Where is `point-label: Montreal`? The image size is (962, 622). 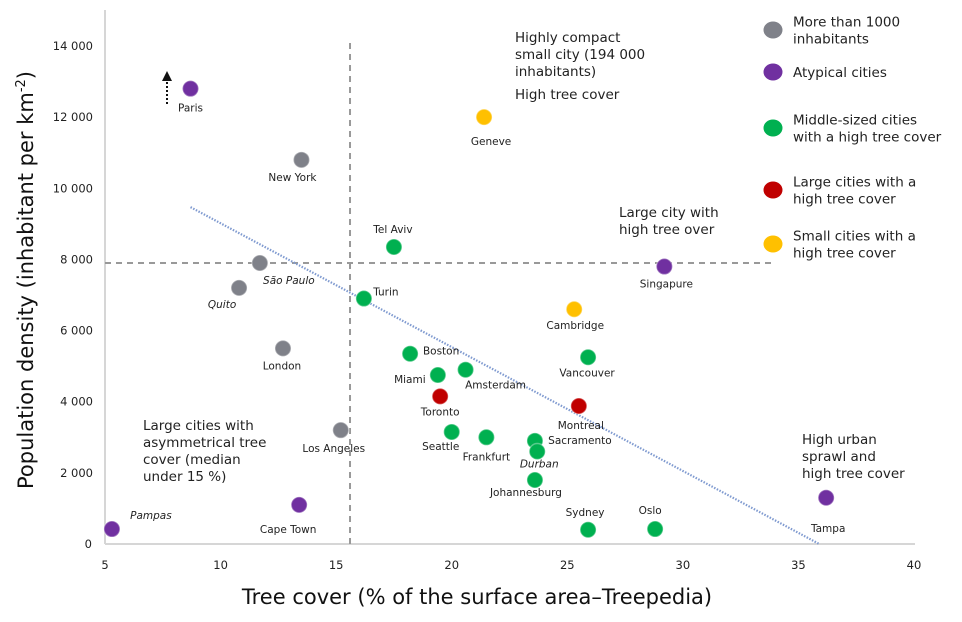
point-label: Montreal is located at coordinates (581, 426).